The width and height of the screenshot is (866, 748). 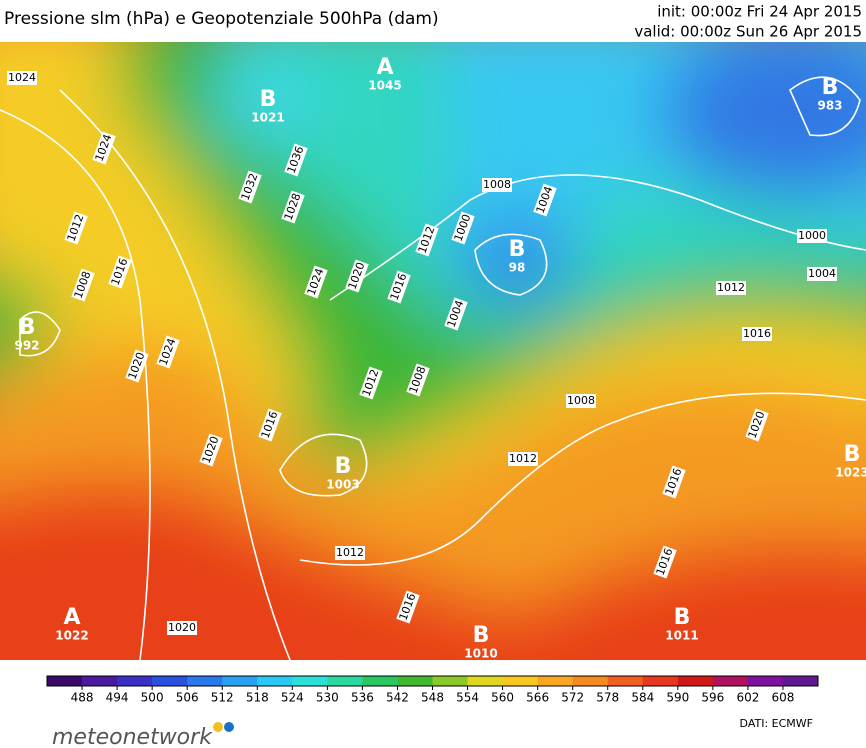 I want to click on isobar-value: 1024, so click(x=22, y=77).